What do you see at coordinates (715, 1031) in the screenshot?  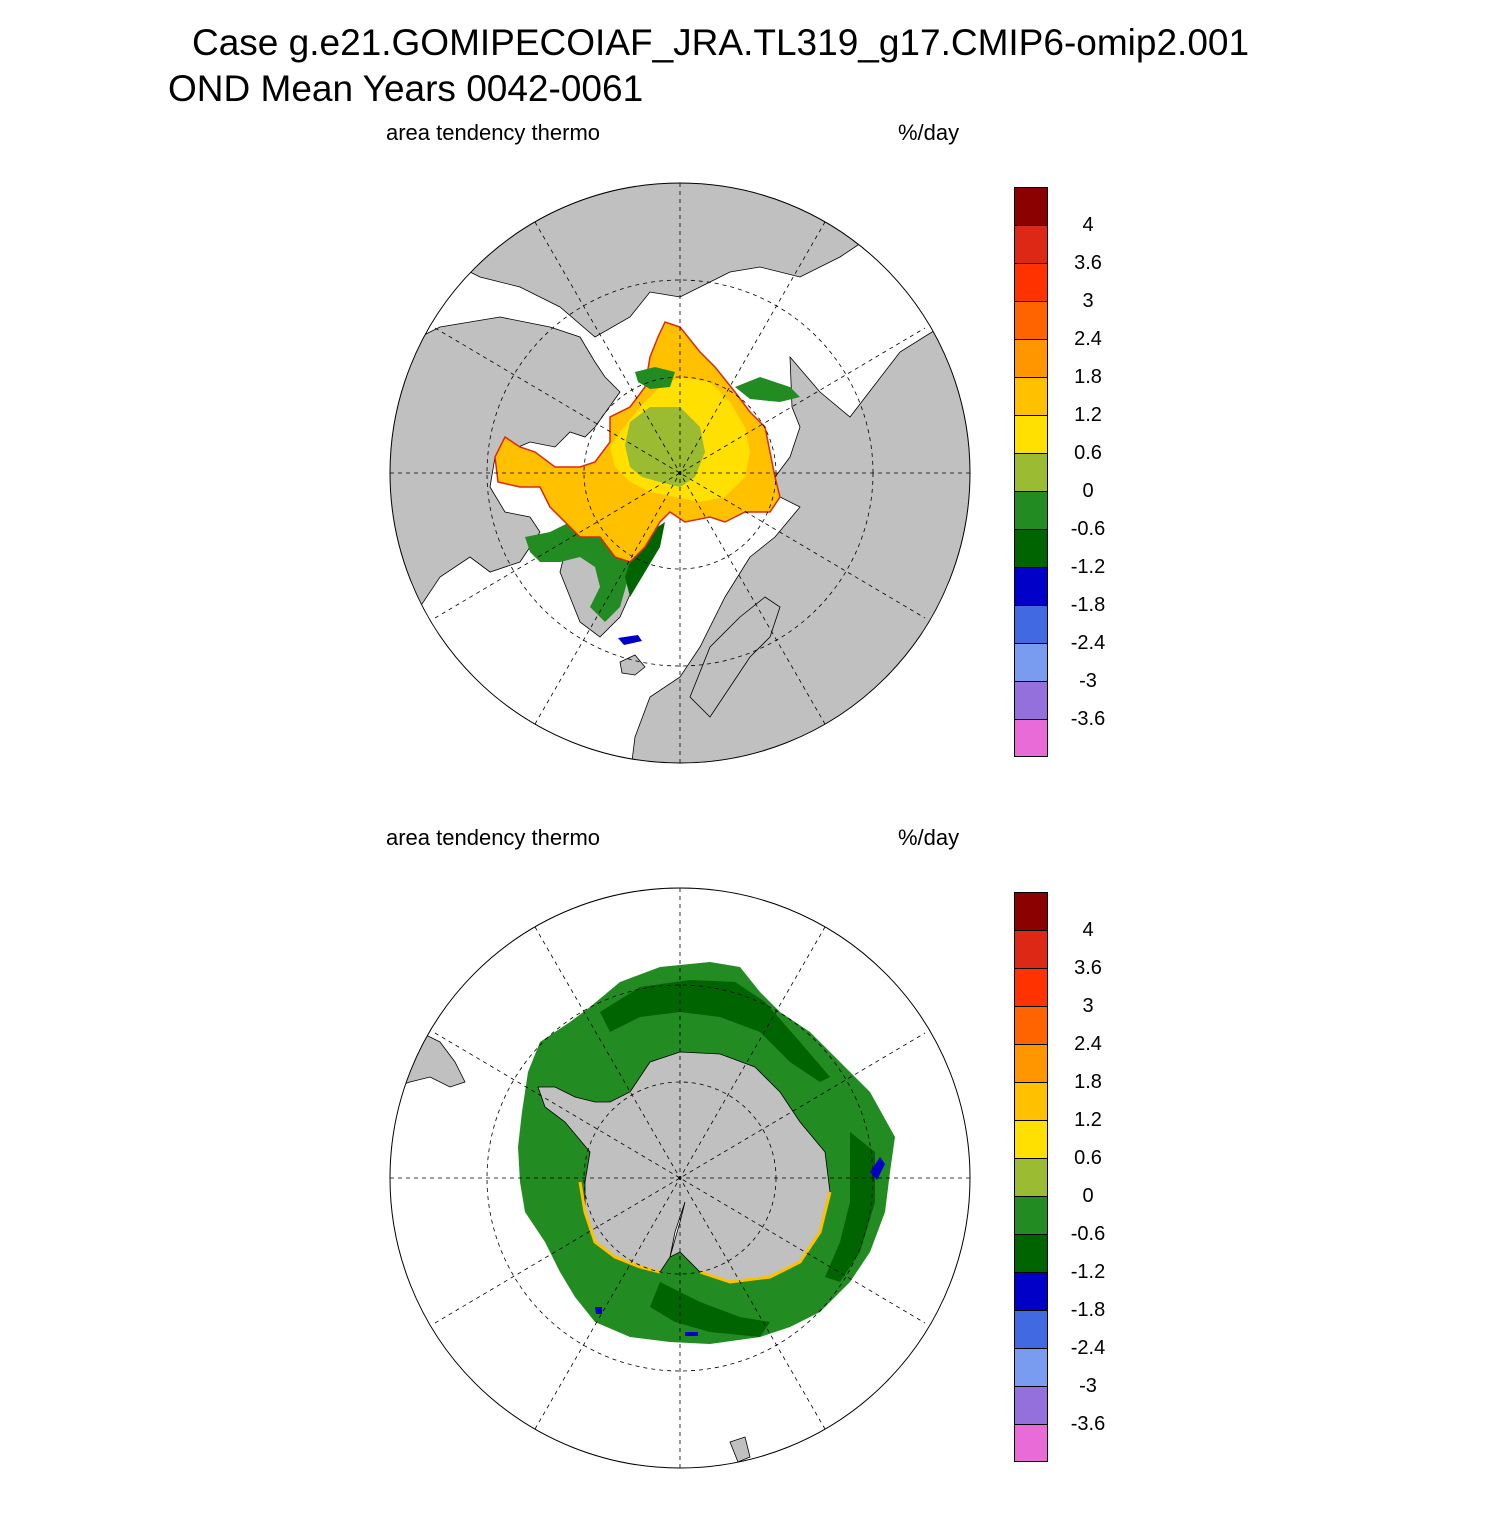 I see `south-ice-field-dark-green-north` at bounding box center [715, 1031].